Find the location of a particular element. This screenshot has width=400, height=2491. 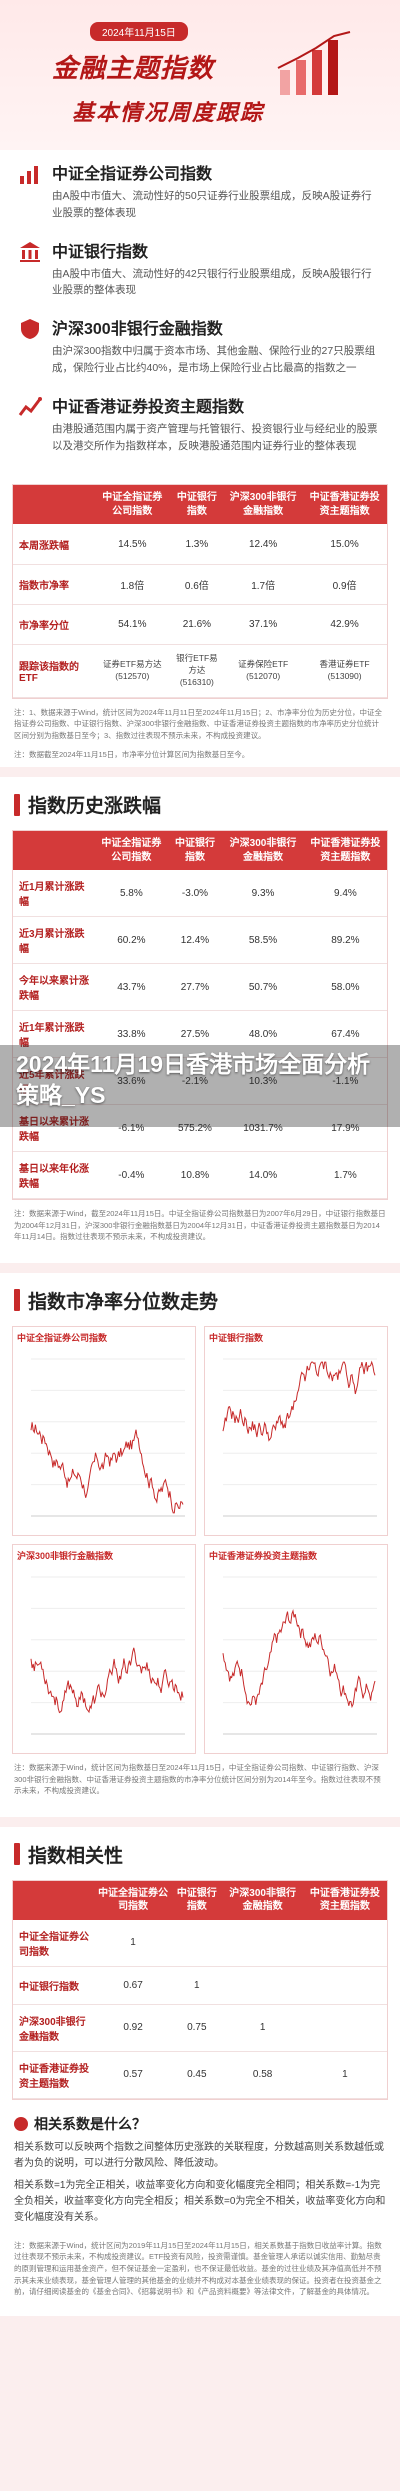

table-cell: 5.8% is located at coordinates (131, 894).